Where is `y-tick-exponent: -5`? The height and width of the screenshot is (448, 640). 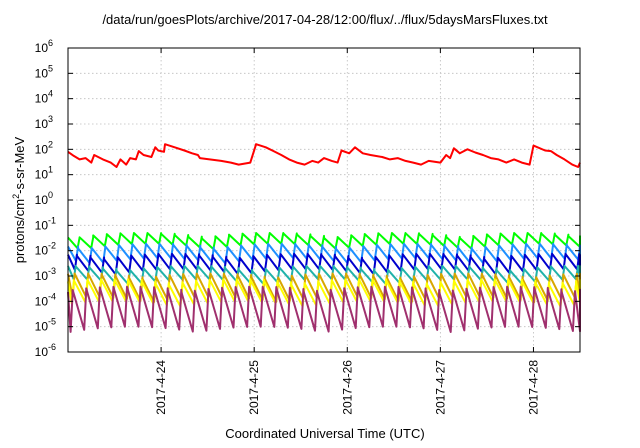 y-tick-exponent: -5 is located at coordinates (52, 322).